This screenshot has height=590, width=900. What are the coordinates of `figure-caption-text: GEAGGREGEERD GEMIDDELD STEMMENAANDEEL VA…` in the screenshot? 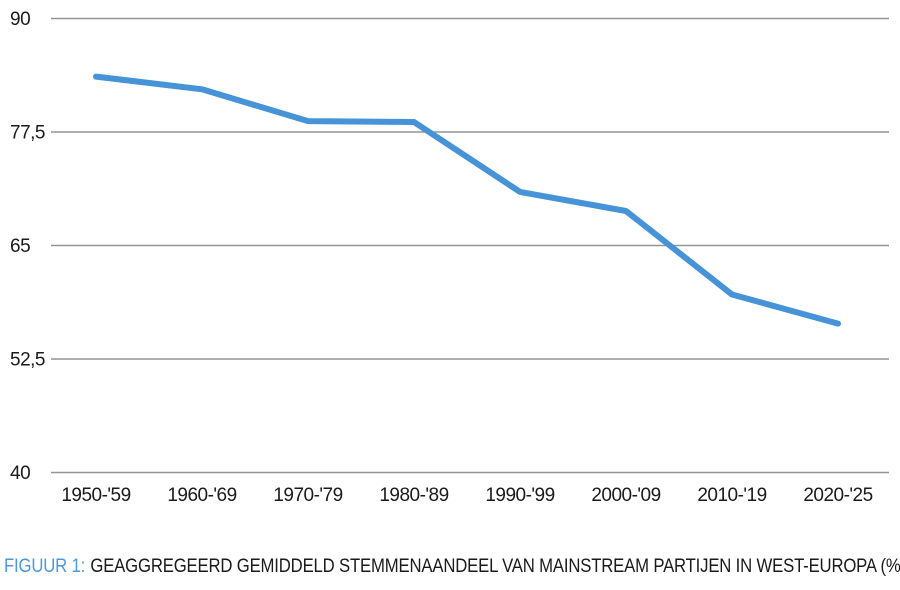 It's located at (495, 566).